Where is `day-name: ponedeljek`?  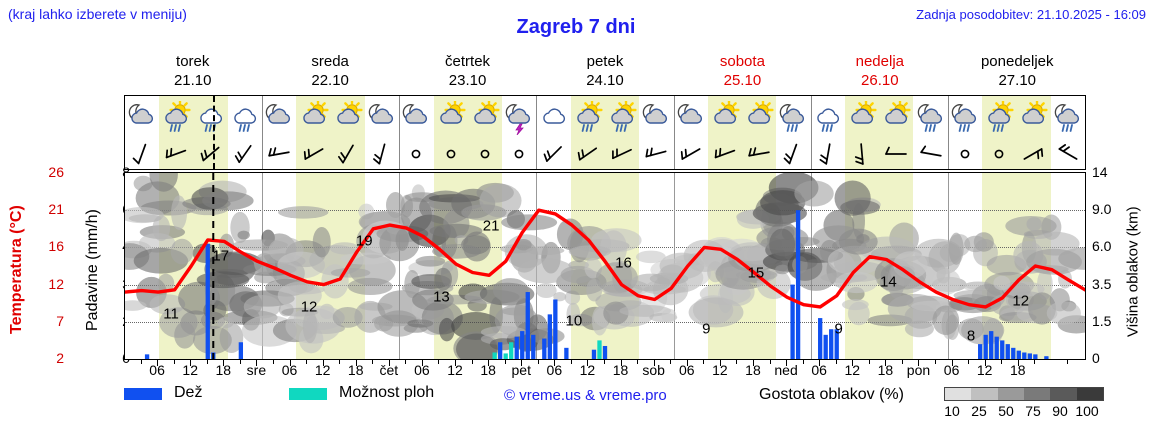
day-name: ponedeljek is located at coordinates (1017, 61).